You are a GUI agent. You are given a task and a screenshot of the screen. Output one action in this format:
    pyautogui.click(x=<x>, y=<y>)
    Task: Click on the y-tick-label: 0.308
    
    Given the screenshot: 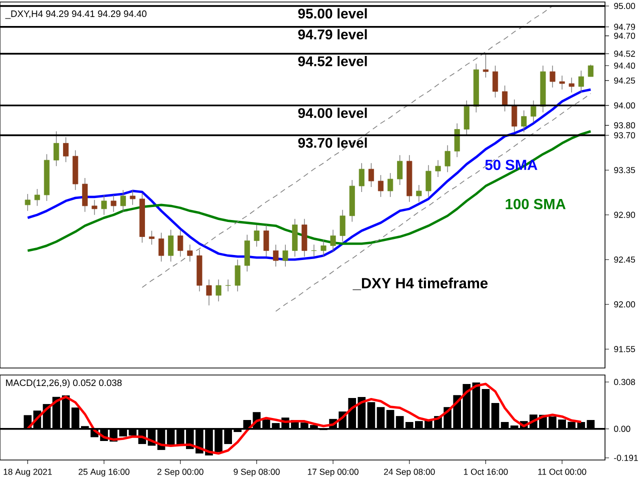 What is the action you would take?
    pyautogui.click(x=625, y=382)
    